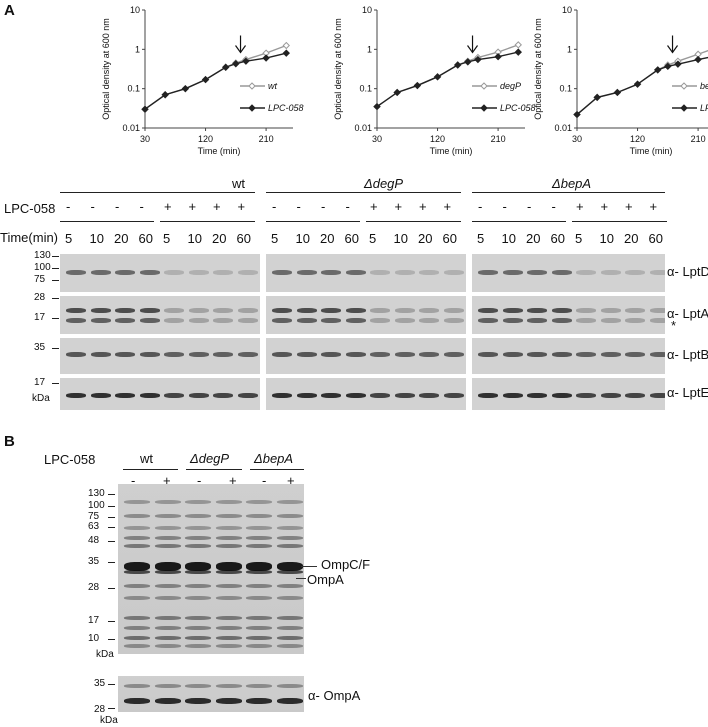 This screenshot has height=727, width=708. What do you see at coordinates (106, 69) in the screenshot?
I see `y-axis-title: Optical density at 600 nm` at bounding box center [106, 69].